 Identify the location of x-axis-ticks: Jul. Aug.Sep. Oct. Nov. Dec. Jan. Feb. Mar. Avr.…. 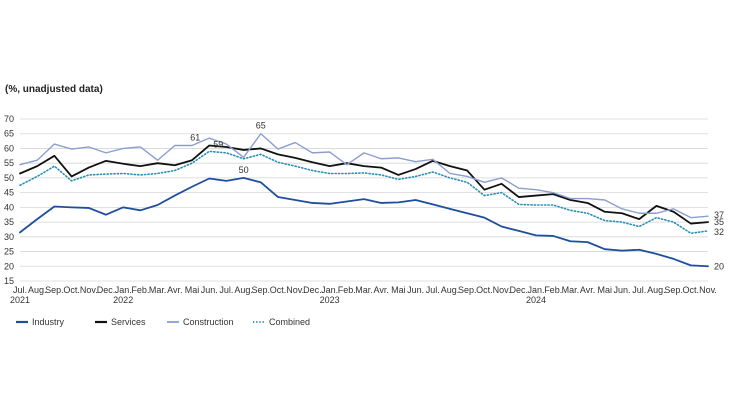
(363, 295).